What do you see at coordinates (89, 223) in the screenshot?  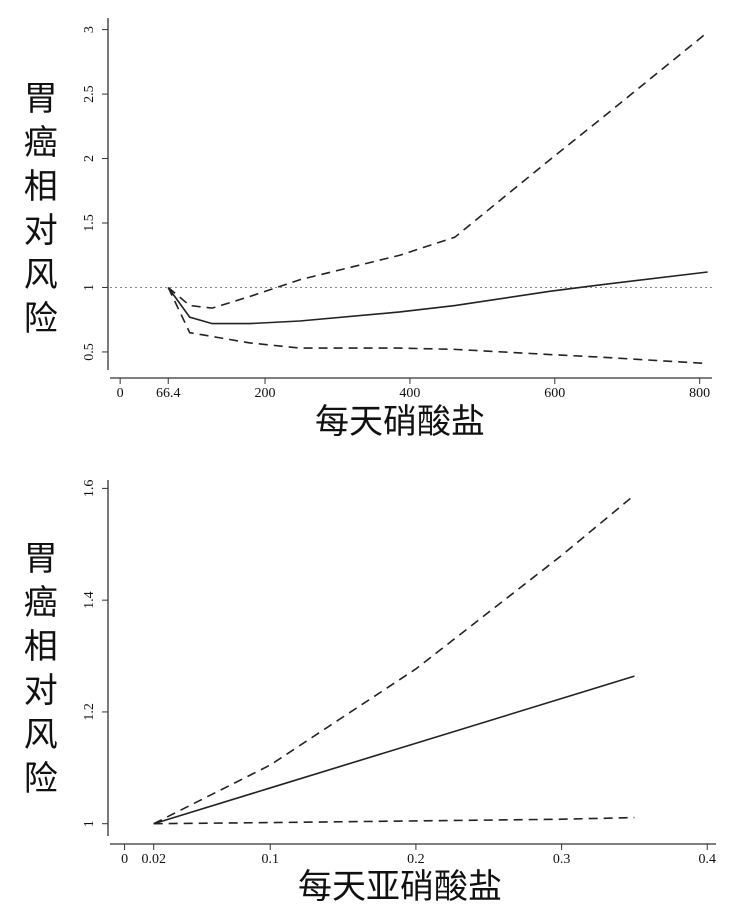 I see `y-tick-label: 1.5` at bounding box center [89, 223].